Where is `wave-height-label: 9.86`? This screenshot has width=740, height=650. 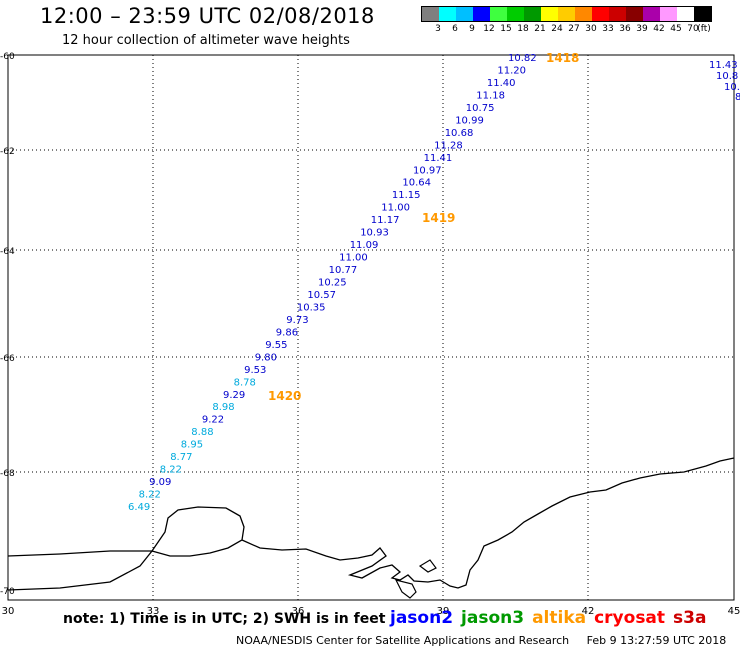 wave-height-label: 9.86 is located at coordinates (287, 332).